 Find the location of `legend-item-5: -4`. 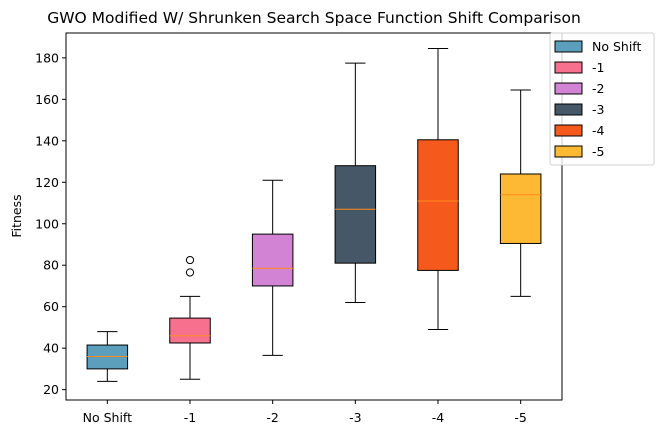

legend-item-5: -4 is located at coordinates (579, 130).